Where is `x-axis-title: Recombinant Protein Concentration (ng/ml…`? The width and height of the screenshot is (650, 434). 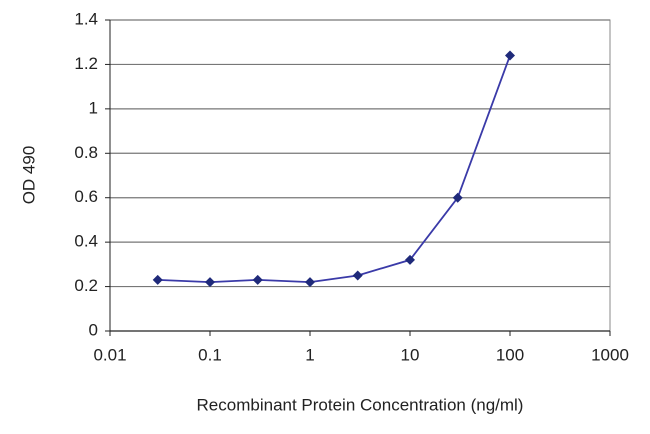
x-axis-title: Recombinant Protein Concentration (ng/ml… is located at coordinates (360, 404).